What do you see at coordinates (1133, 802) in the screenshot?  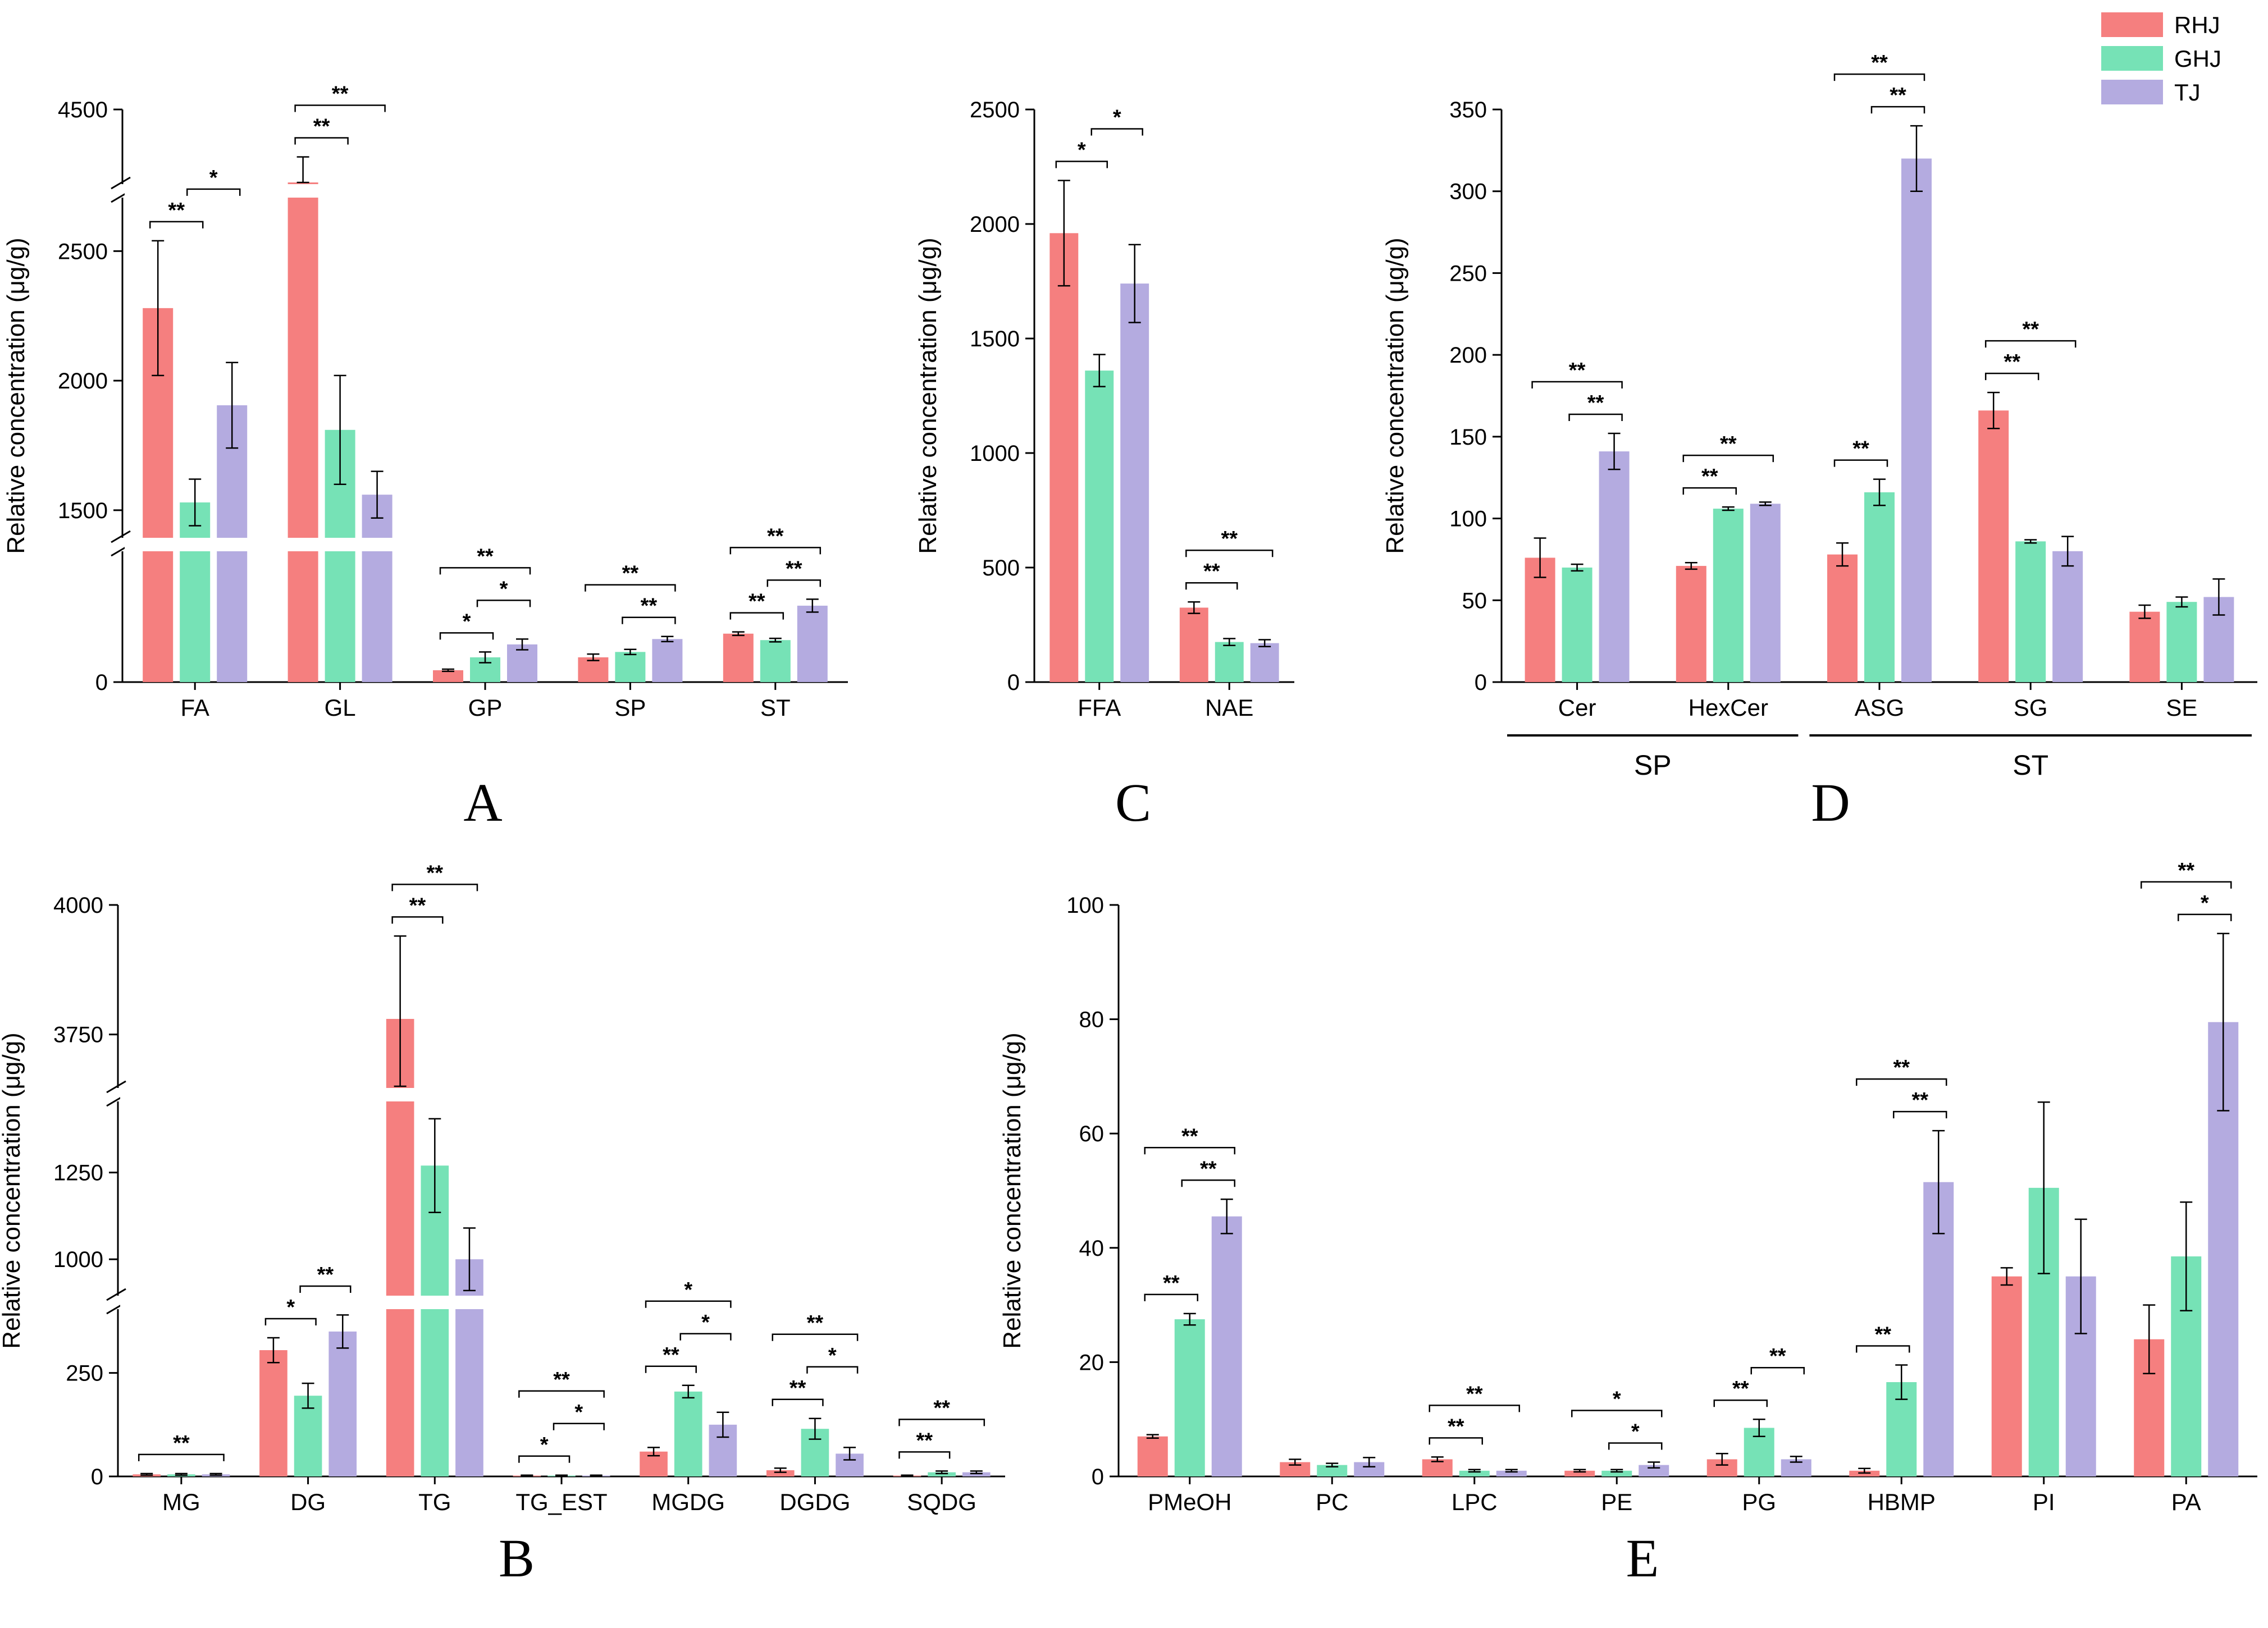 I see `panel-letter: C` at bounding box center [1133, 802].